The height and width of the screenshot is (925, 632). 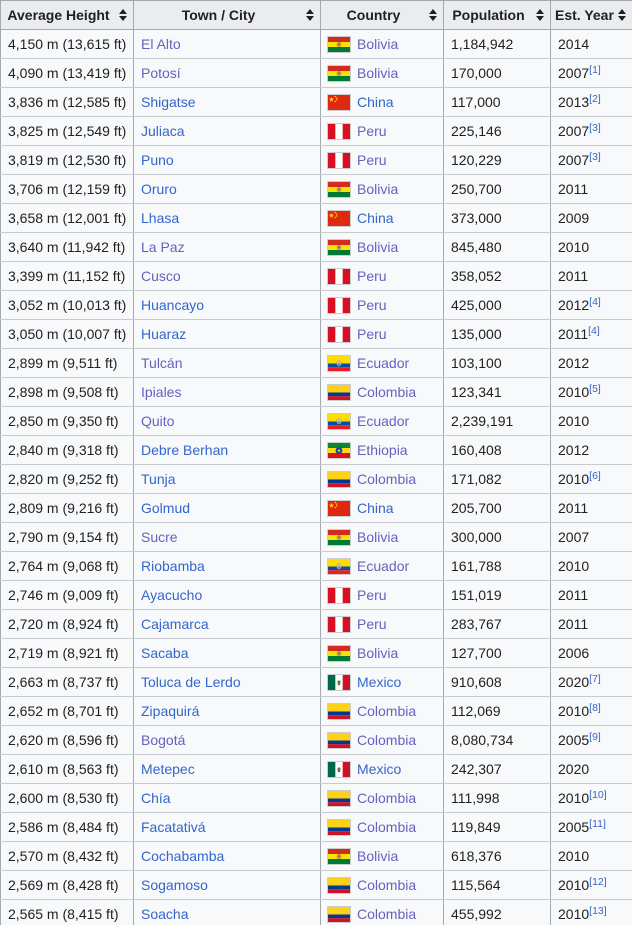 What do you see at coordinates (595, 99) in the screenshot?
I see `reference-link: [2]` at bounding box center [595, 99].